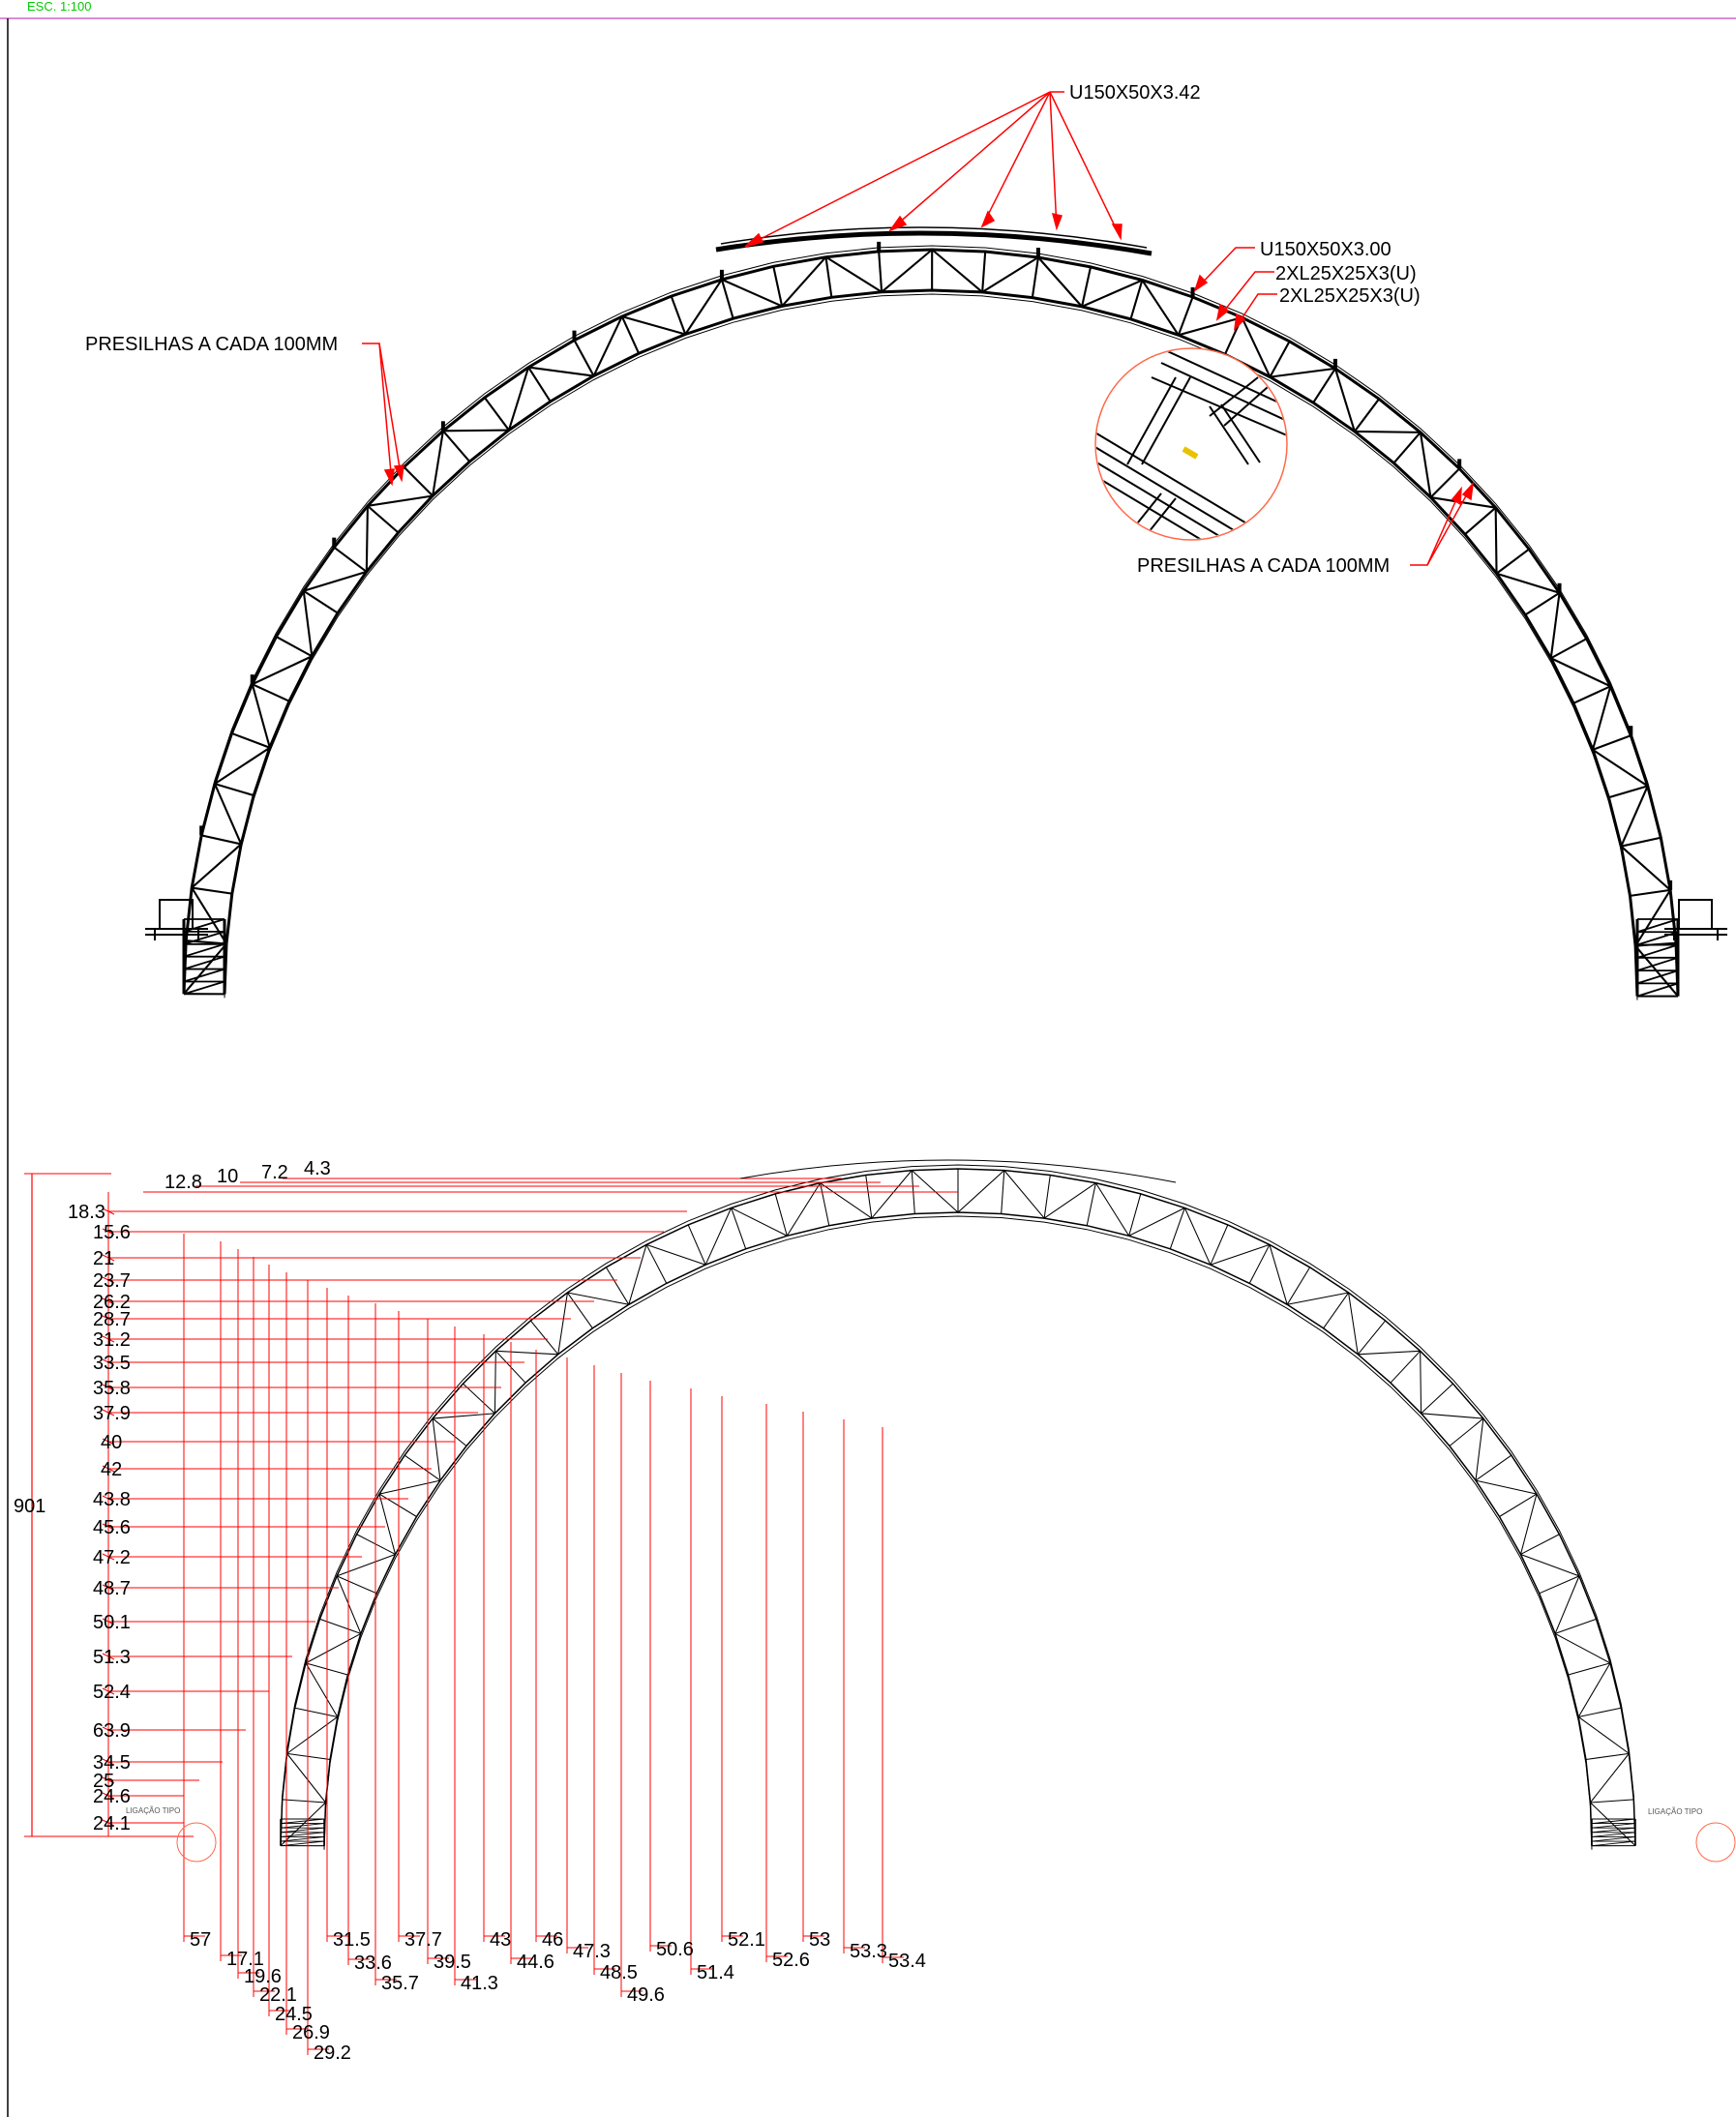 This screenshot has height=2117, width=1736. Describe the element at coordinates (112, 1731) in the screenshot. I see `vertical-interval-value: 63.9` at that location.